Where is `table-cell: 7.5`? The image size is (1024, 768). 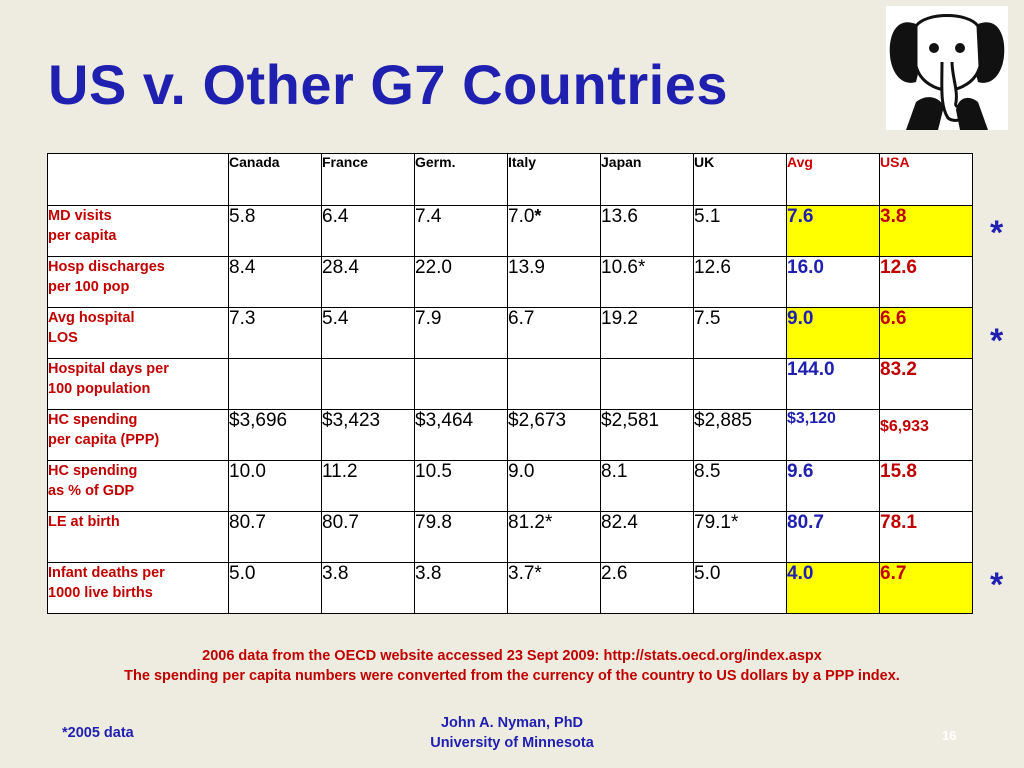
table-cell: 7.5 is located at coordinates (740, 333).